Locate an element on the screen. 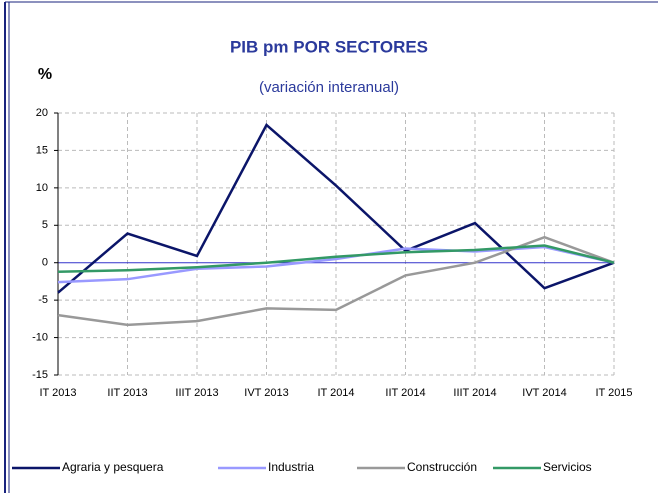  x-tick-label: IT 2014 is located at coordinates (335, 393).